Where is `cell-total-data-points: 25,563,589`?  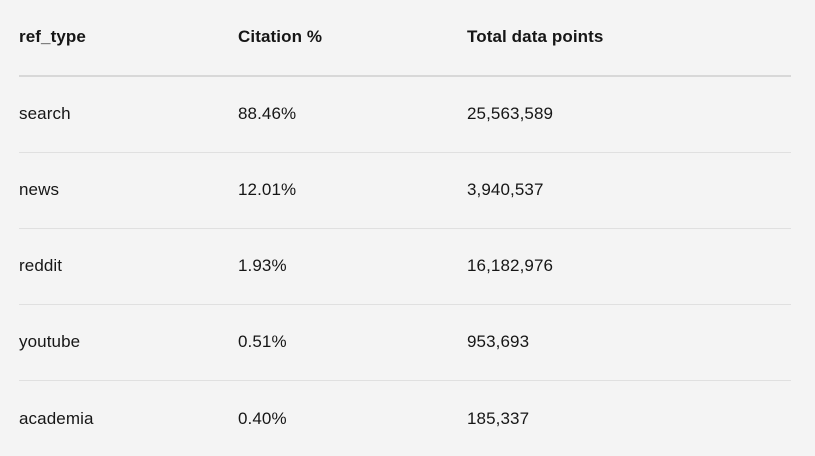 cell-total-data-points: 25,563,589 is located at coordinates (510, 114).